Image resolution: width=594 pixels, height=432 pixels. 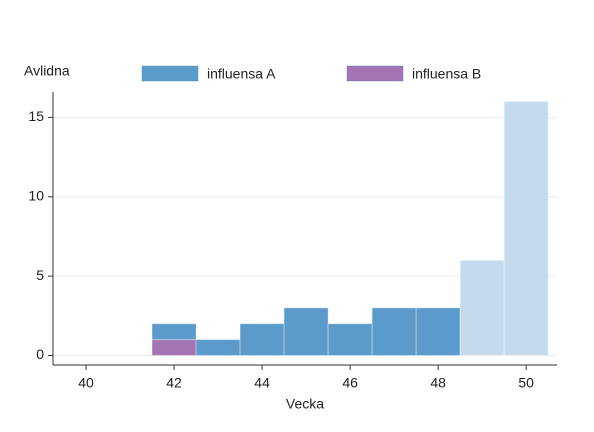 I want to click on y-tick-label: 0, so click(x=40, y=354).